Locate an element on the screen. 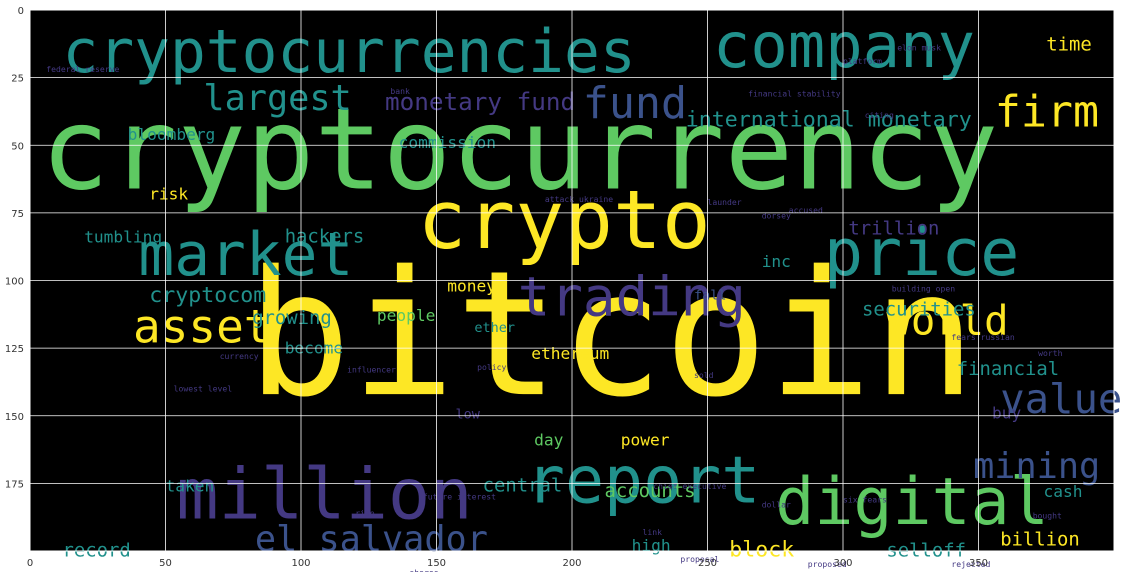  word-risk: risk is located at coordinates (168, 193).